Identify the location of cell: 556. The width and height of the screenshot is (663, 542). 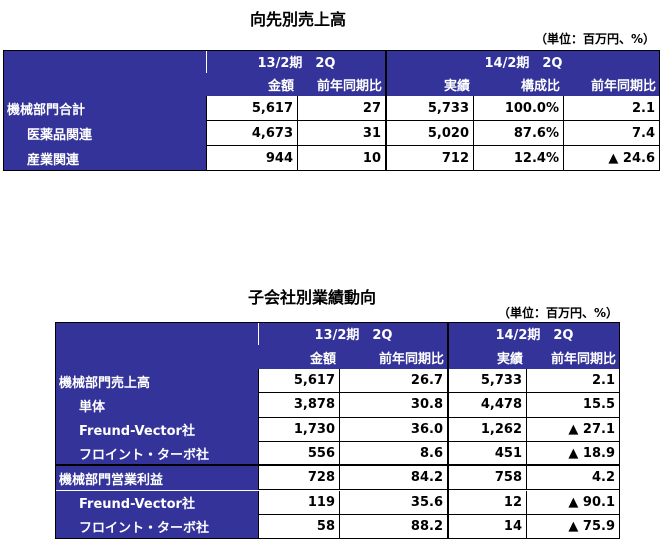
(299, 454).